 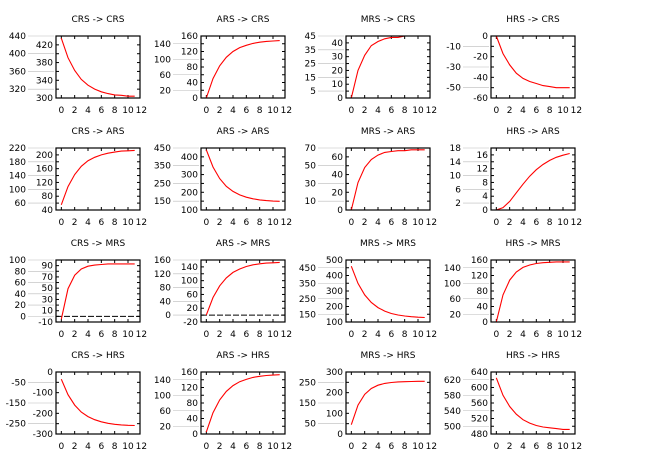 What do you see at coordinates (480, 58) in the screenshot?
I see `y-tick-label: -20` at bounding box center [480, 58].